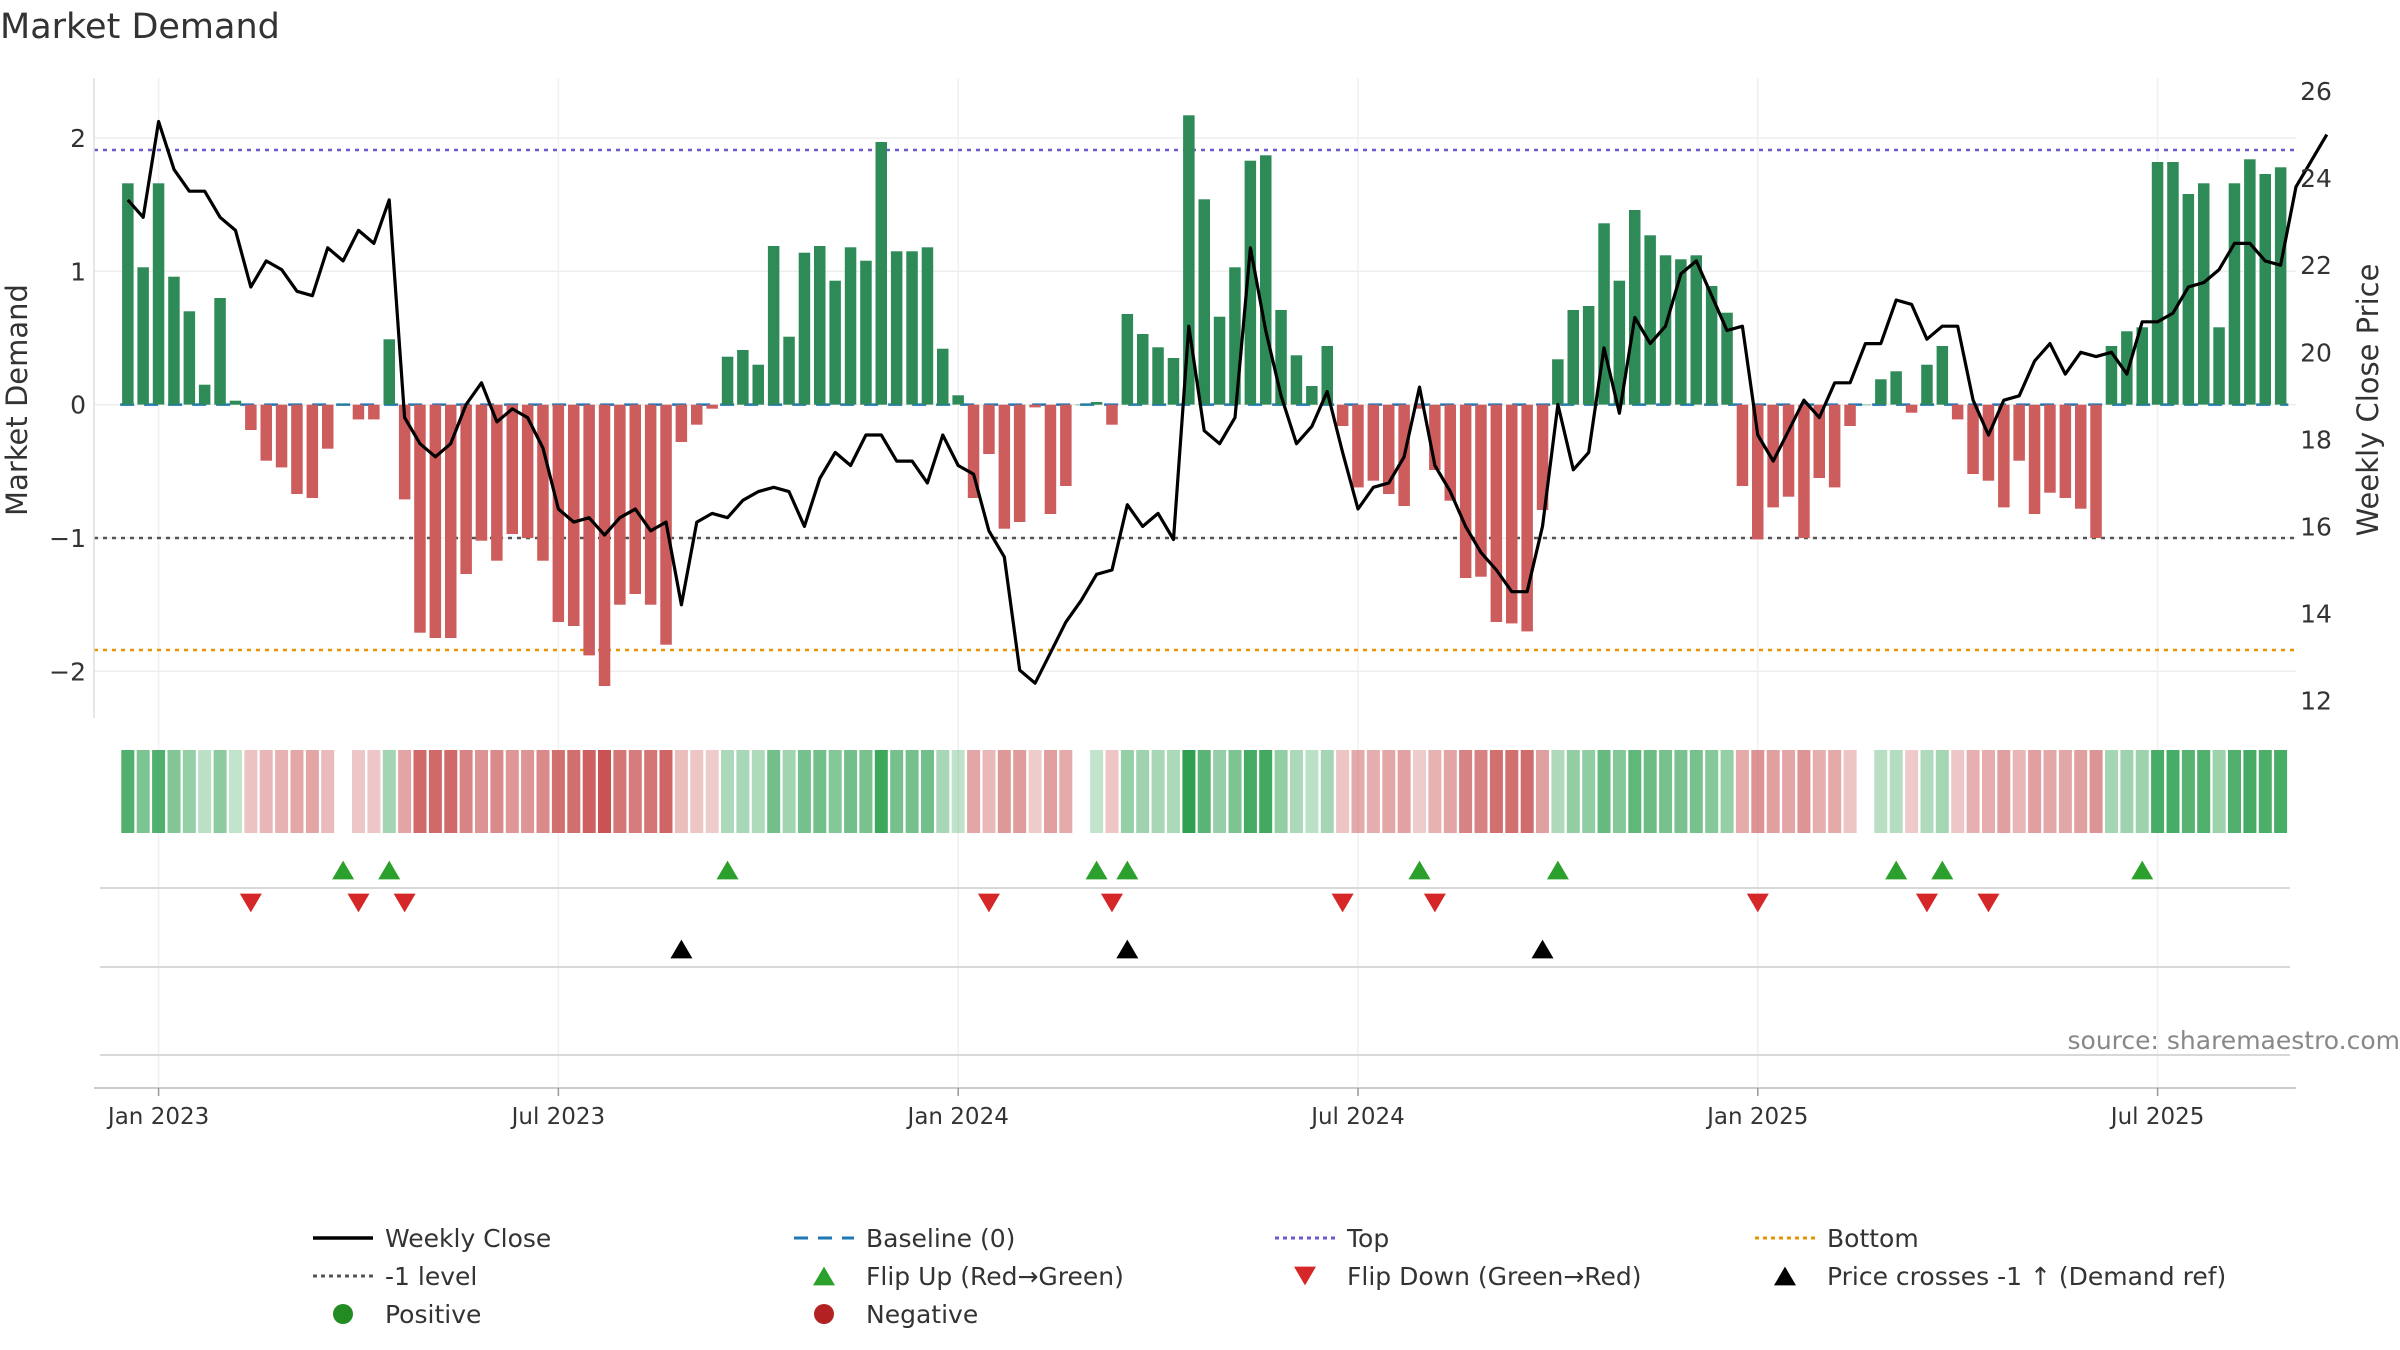 The height and width of the screenshot is (1350, 2400). What do you see at coordinates (2316, 352) in the screenshot?
I see `y2-tick-label: 20` at bounding box center [2316, 352].